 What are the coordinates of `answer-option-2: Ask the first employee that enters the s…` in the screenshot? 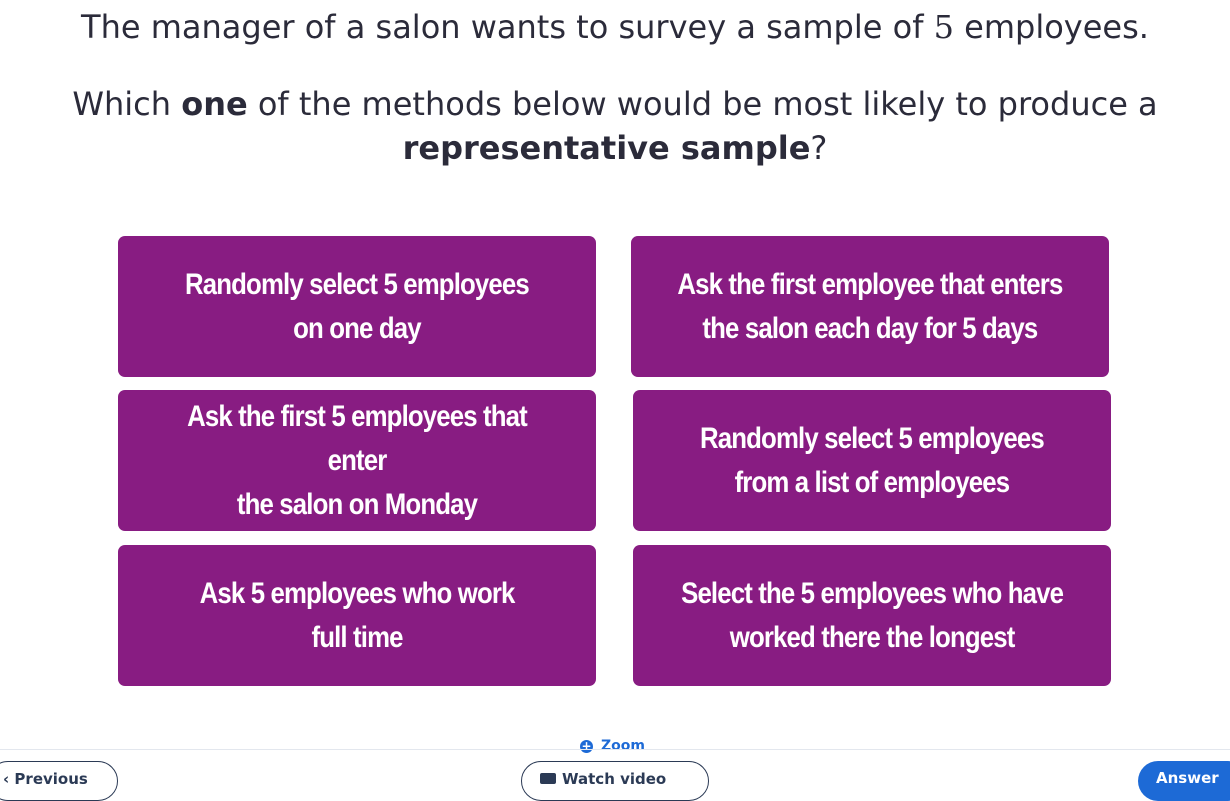 It's located at (870, 306).